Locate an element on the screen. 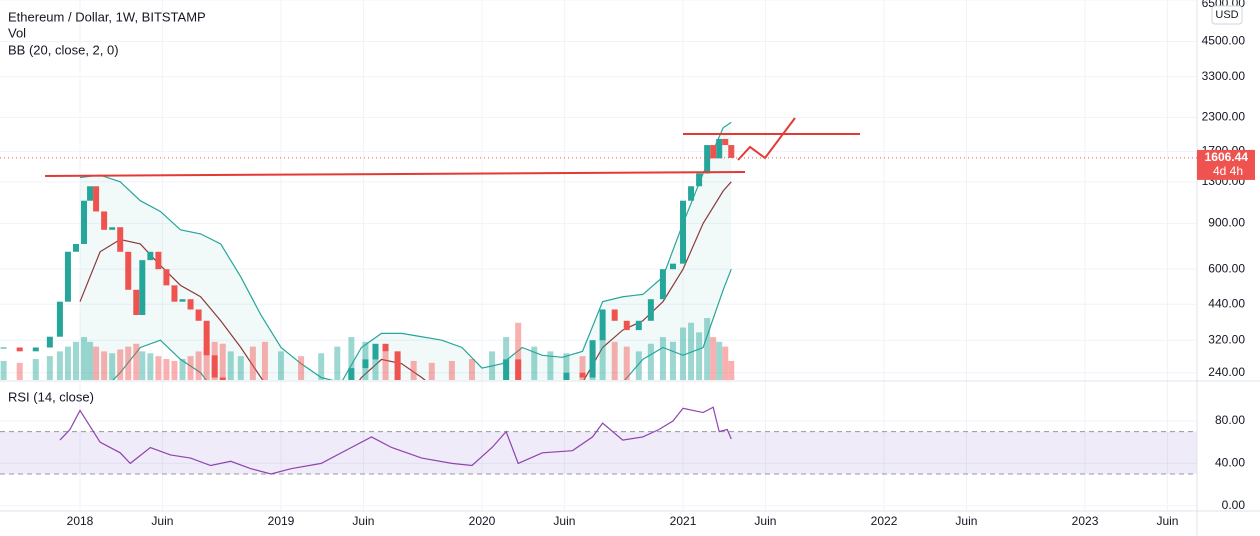  rsi-pane is located at coordinates (598, 440).